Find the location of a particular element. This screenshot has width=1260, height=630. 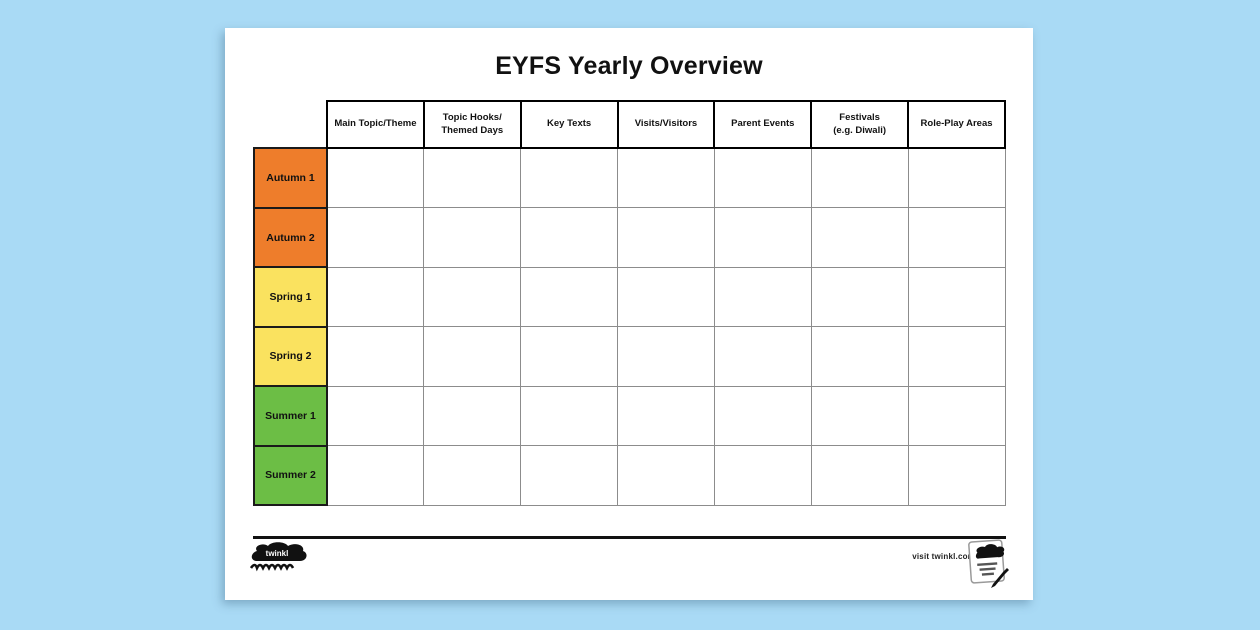

row-header-summer-2: Summer 2 is located at coordinates (290, 475).